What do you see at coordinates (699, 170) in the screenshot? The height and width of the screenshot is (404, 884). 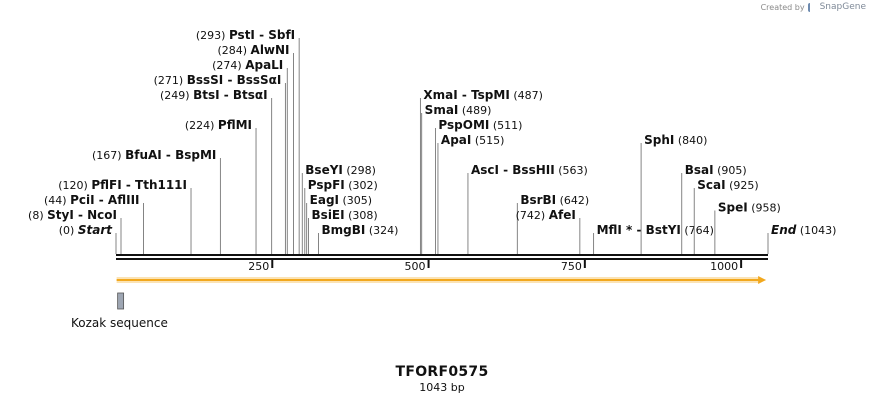 I see `site-name: BsaI` at bounding box center [699, 170].